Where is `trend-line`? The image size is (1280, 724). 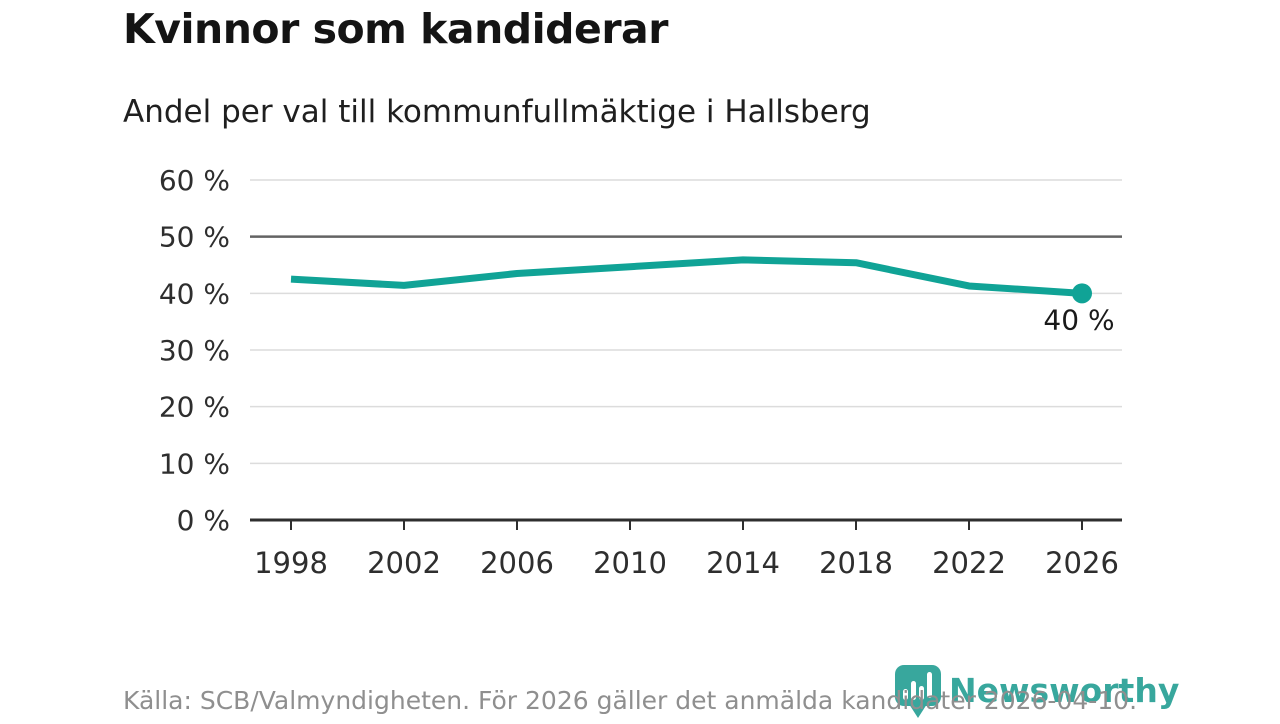
trend-line is located at coordinates (686, 276).